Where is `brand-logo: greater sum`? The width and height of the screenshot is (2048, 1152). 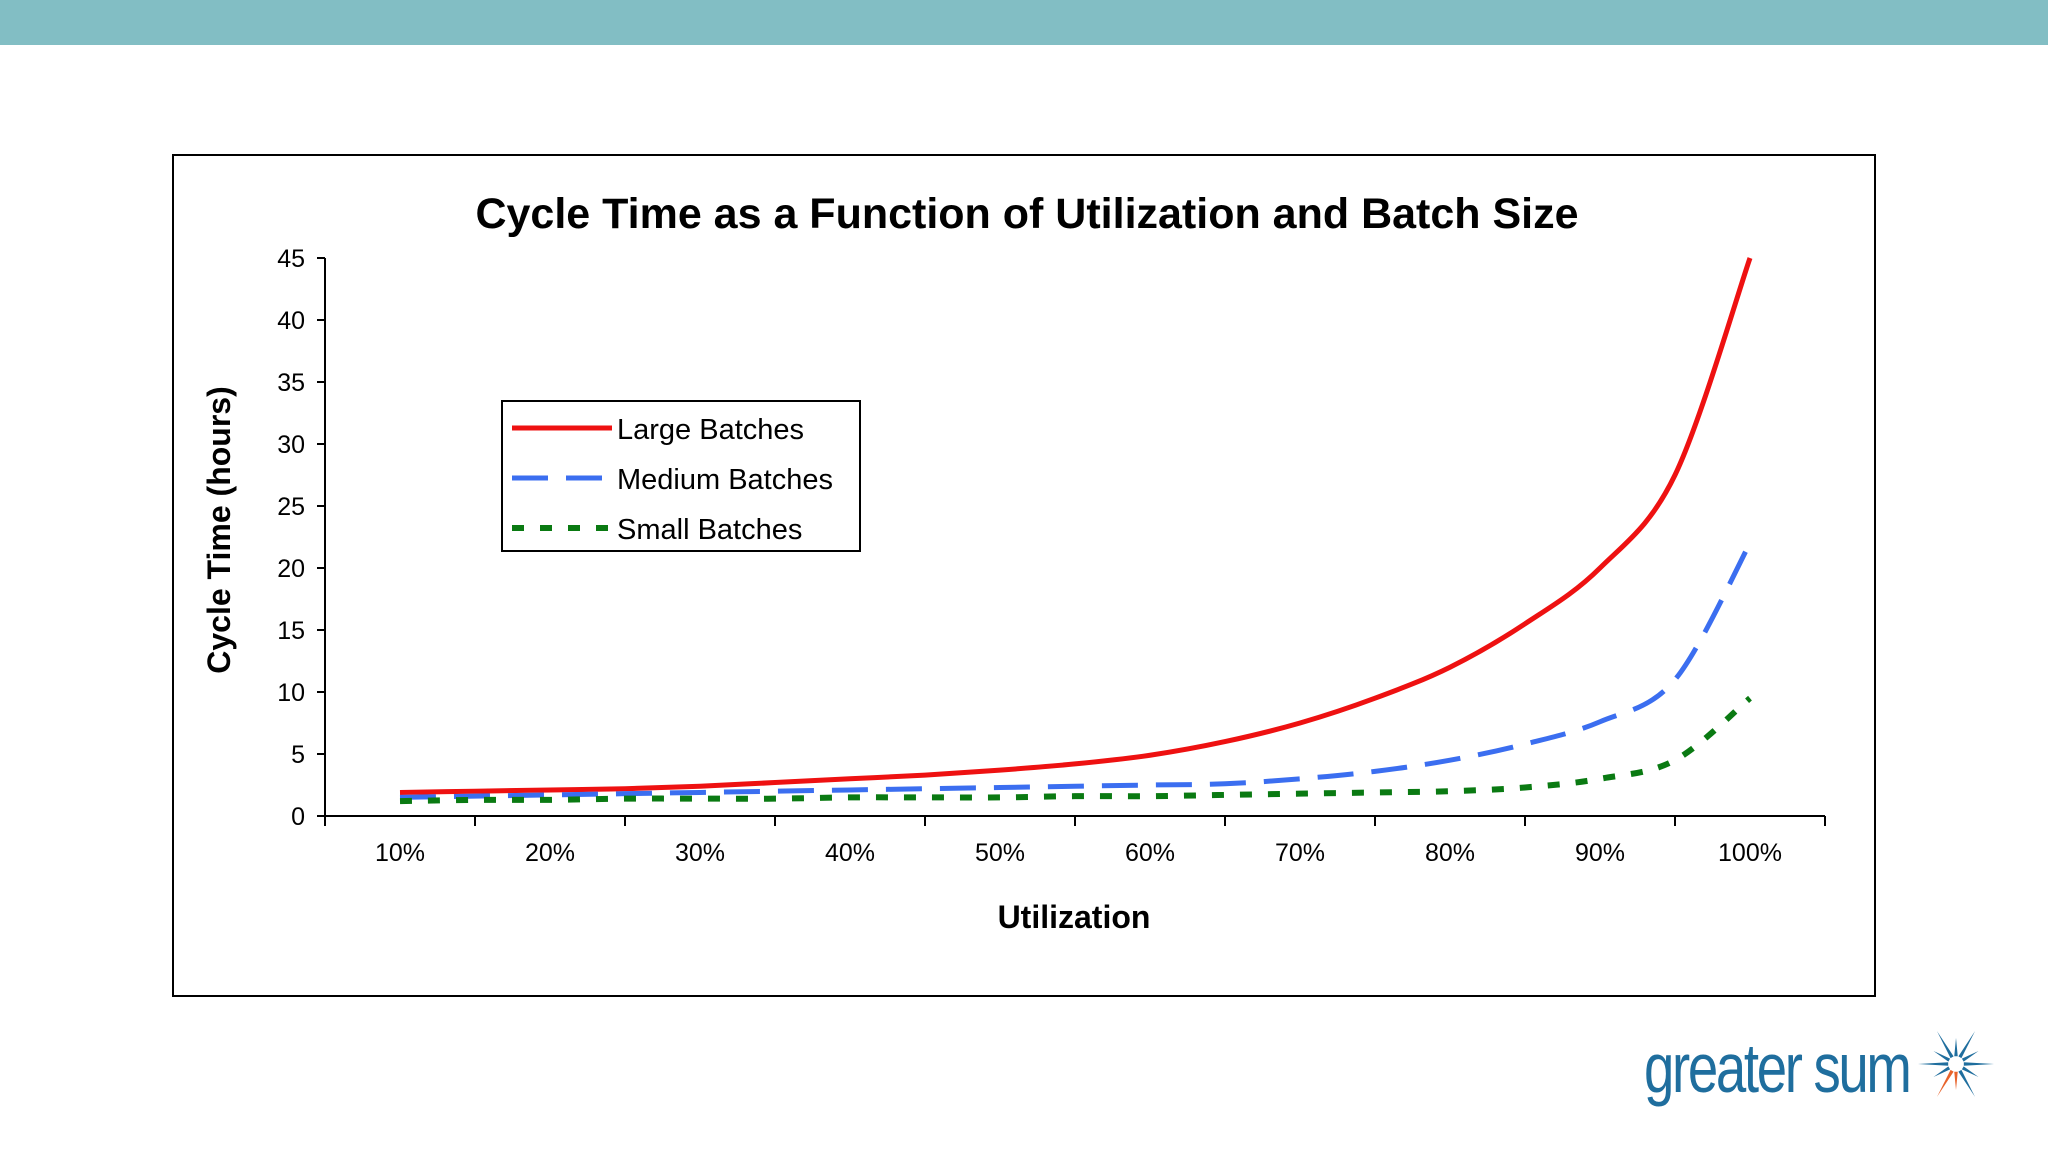 brand-logo: greater sum is located at coordinates (1824, 1068).